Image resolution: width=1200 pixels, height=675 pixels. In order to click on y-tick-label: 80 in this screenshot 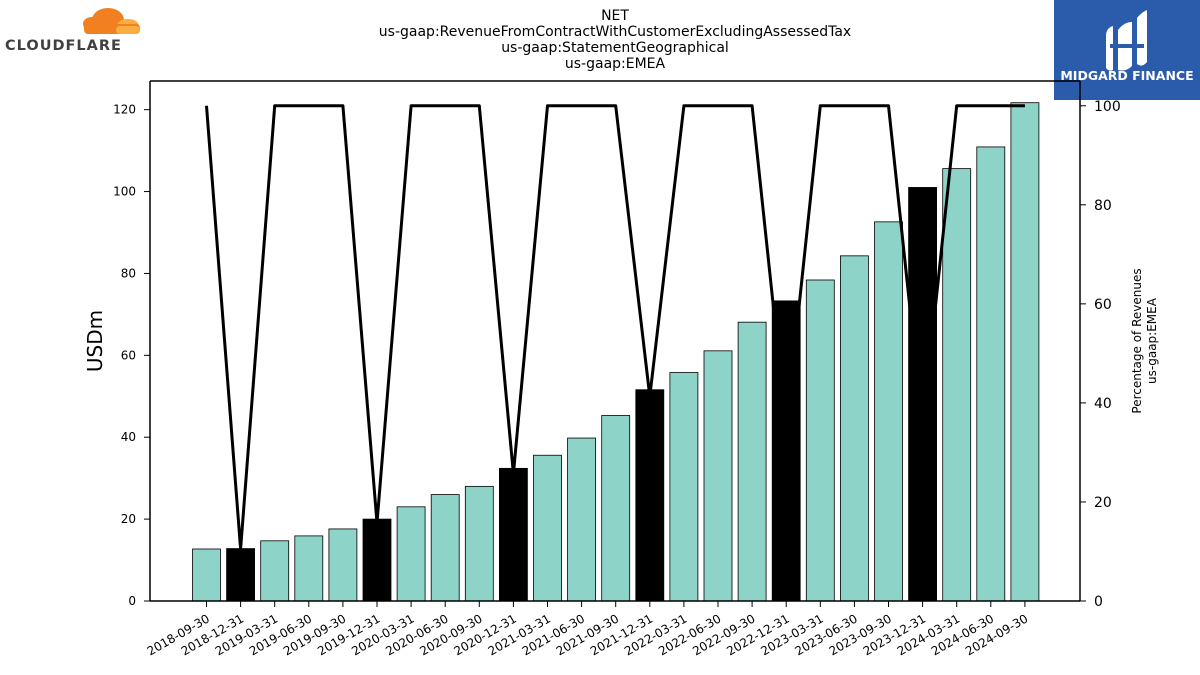, I will do `click(128, 273)`.